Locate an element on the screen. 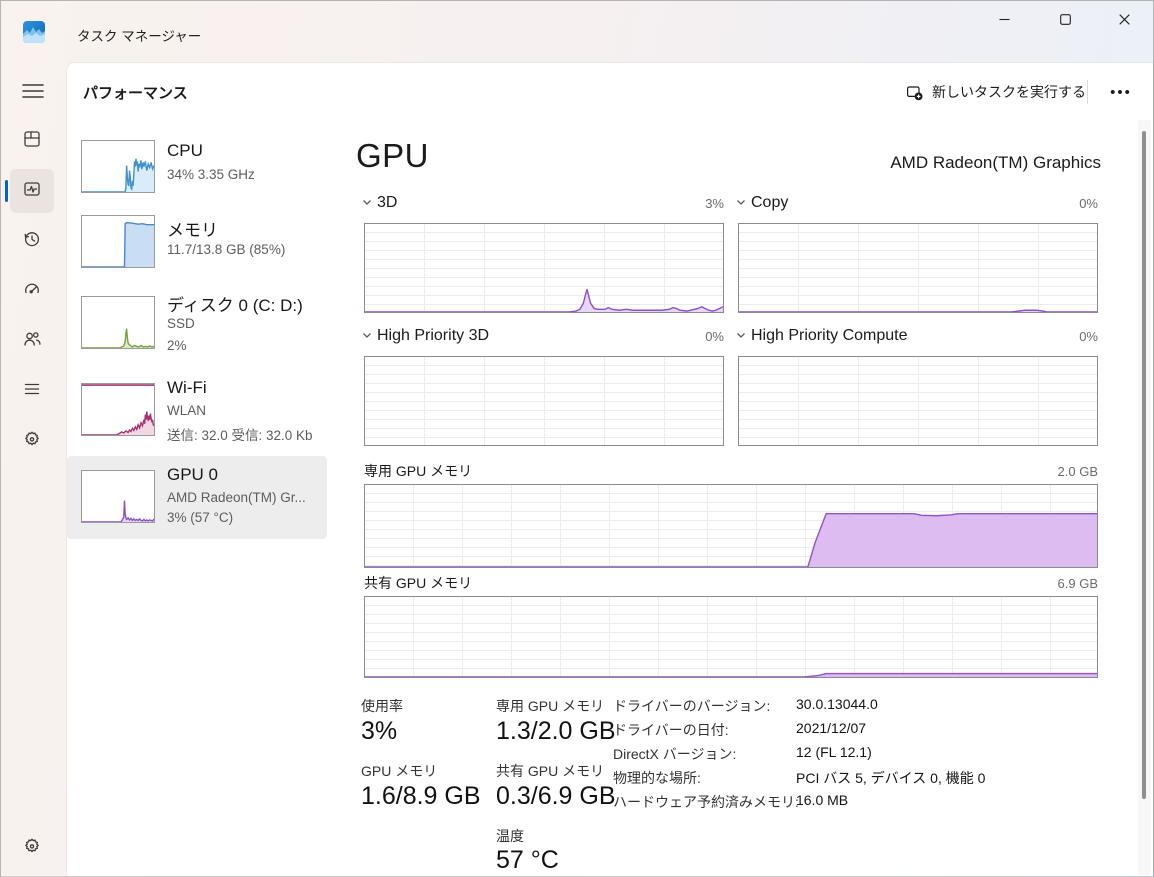 The image size is (1154, 877). maximize-icon is located at coordinates (1065, 20).